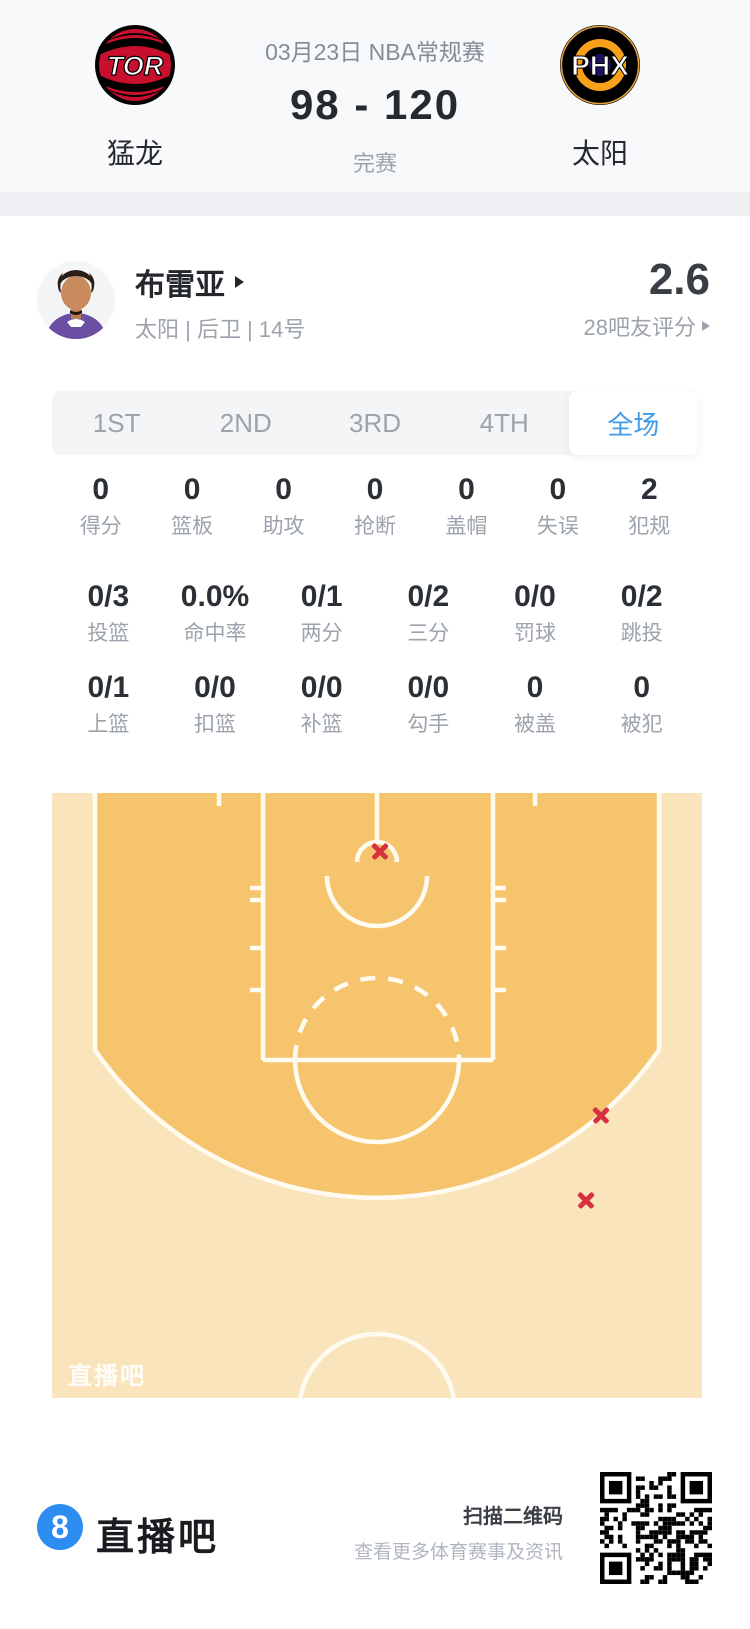  What do you see at coordinates (220, 329) in the screenshot?
I see `player-info: 太阳 | 后卫 | 14号` at bounding box center [220, 329].